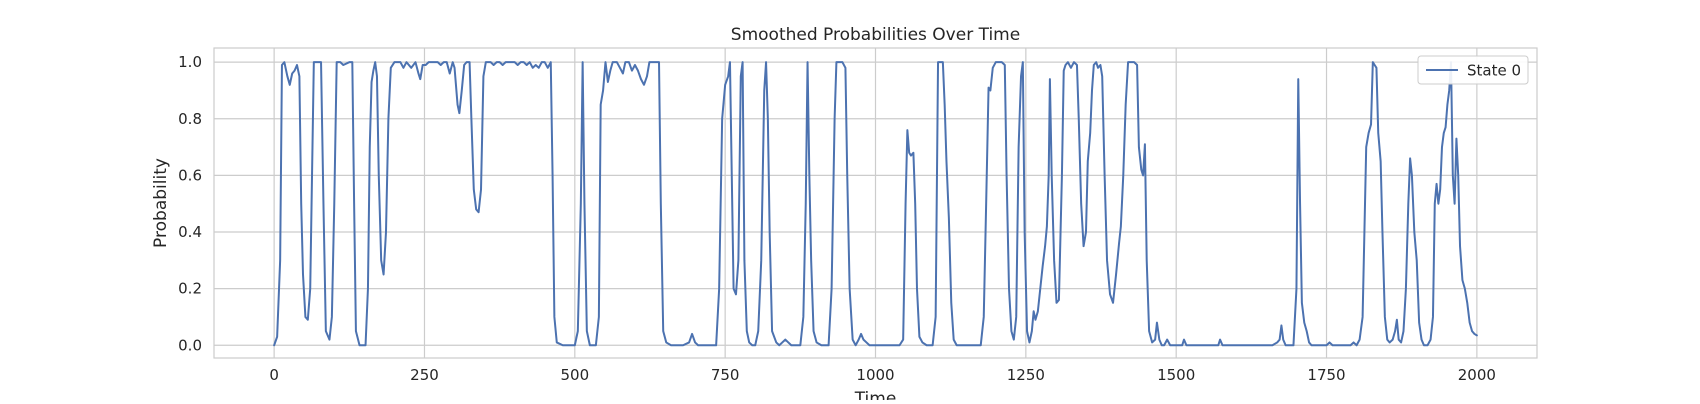  Describe the element at coordinates (725, 375) in the screenshot. I see `x-tick-label: 750` at that location.